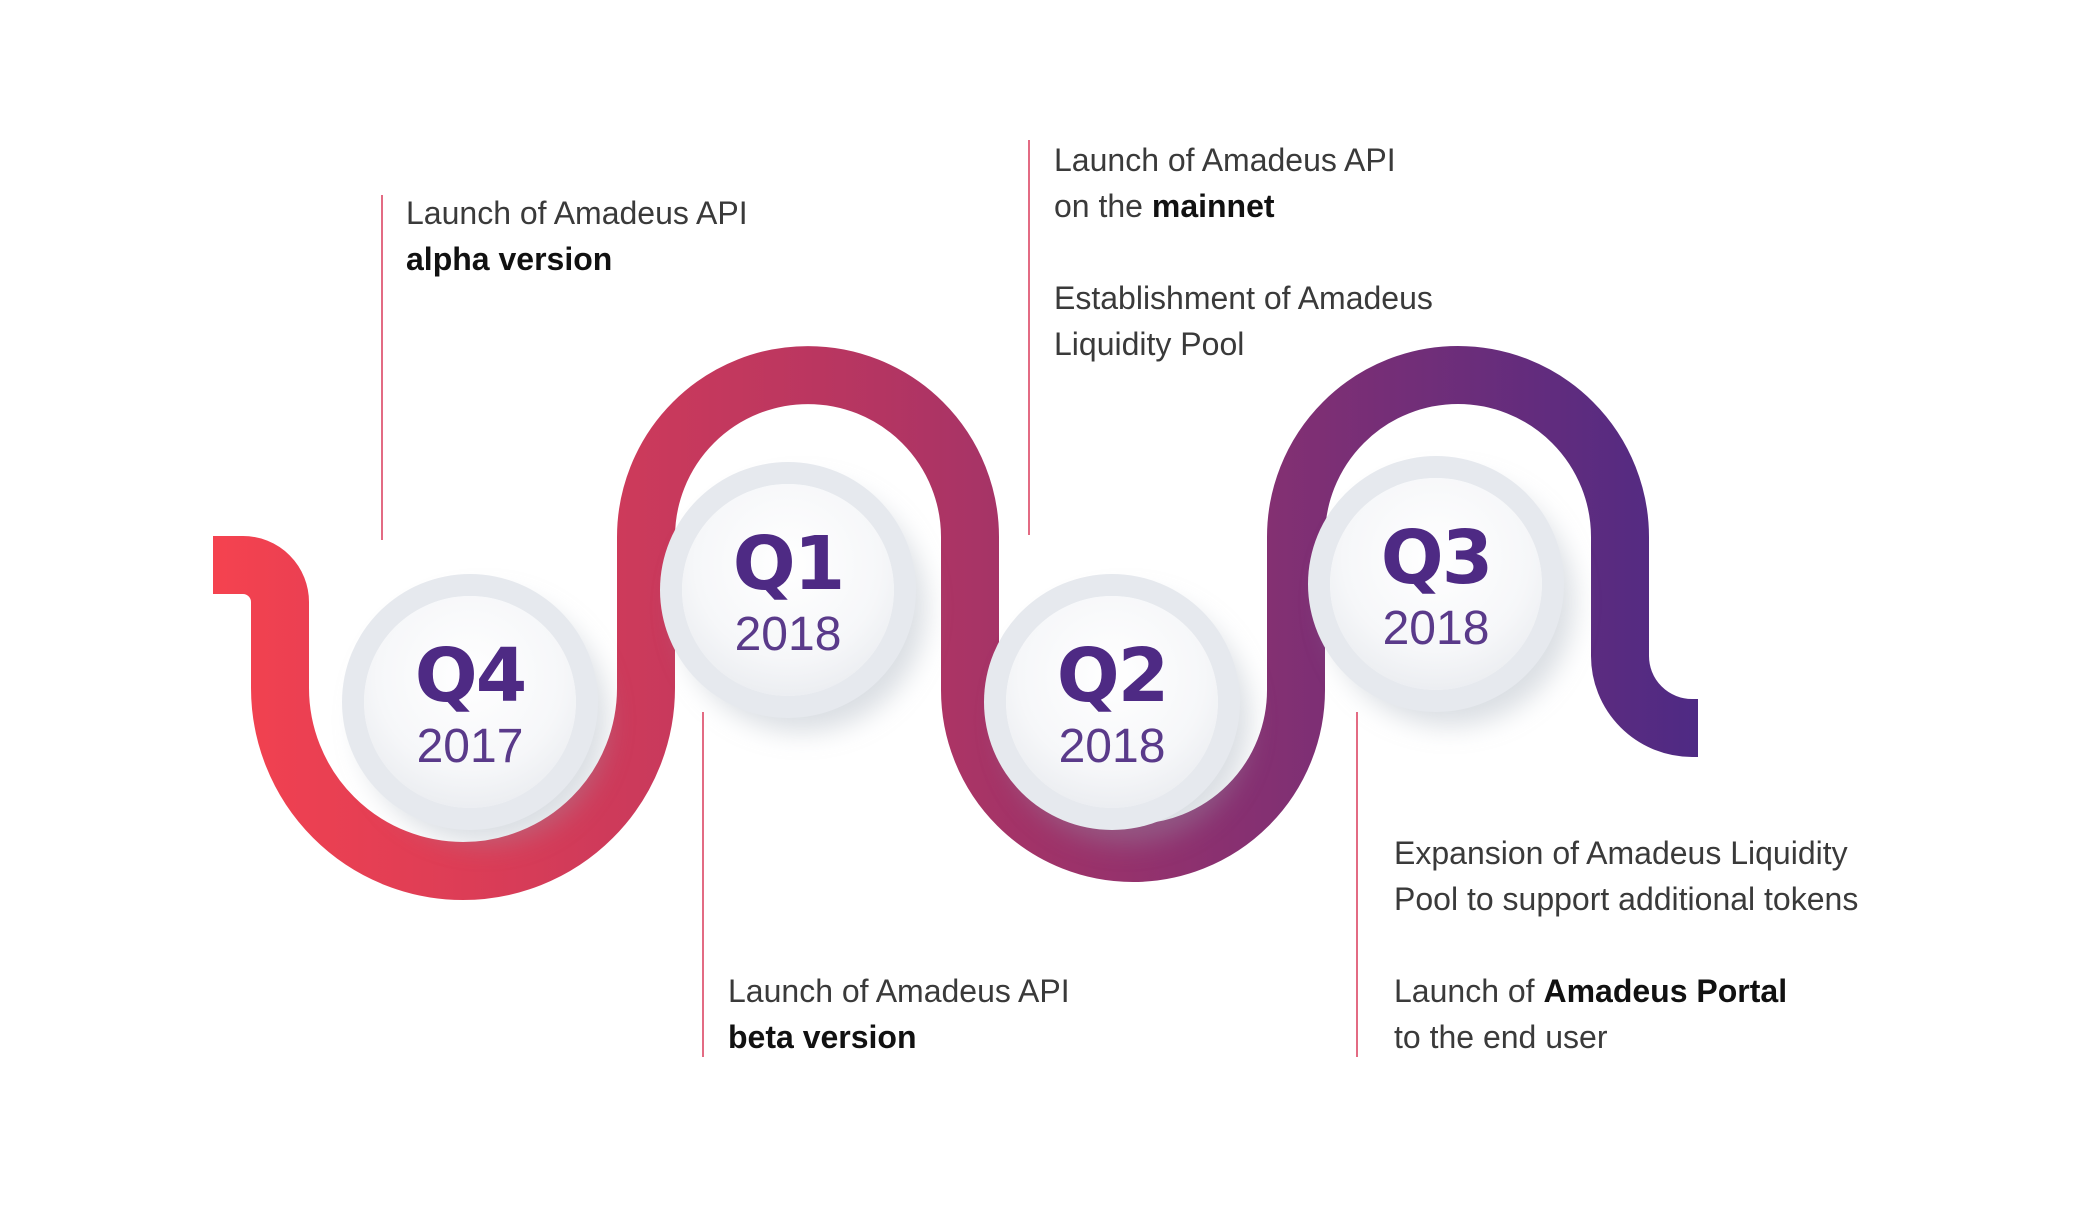 The height and width of the screenshot is (1211, 2084). Describe the element at coordinates (509, 259) in the screenshot. I see `note-emphasis: alpha version` at that location.